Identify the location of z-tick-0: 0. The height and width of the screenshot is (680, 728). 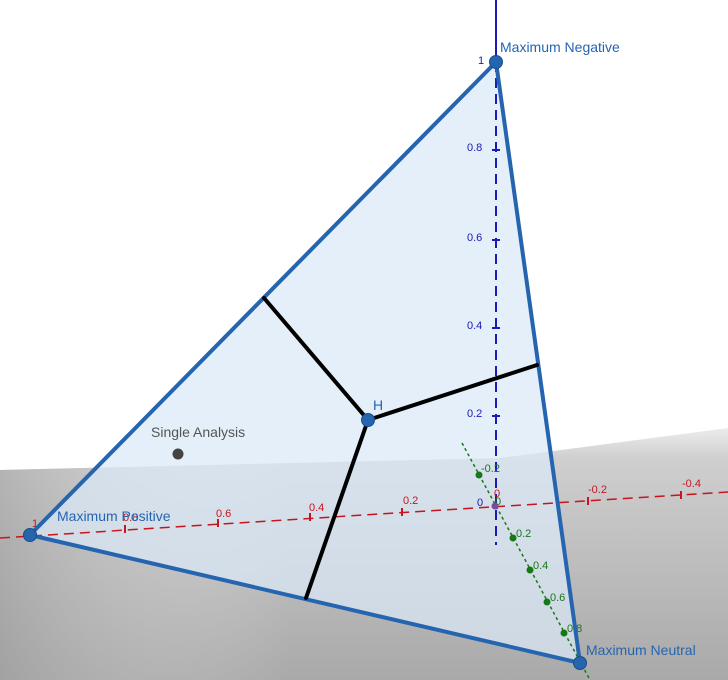
(480, 503).